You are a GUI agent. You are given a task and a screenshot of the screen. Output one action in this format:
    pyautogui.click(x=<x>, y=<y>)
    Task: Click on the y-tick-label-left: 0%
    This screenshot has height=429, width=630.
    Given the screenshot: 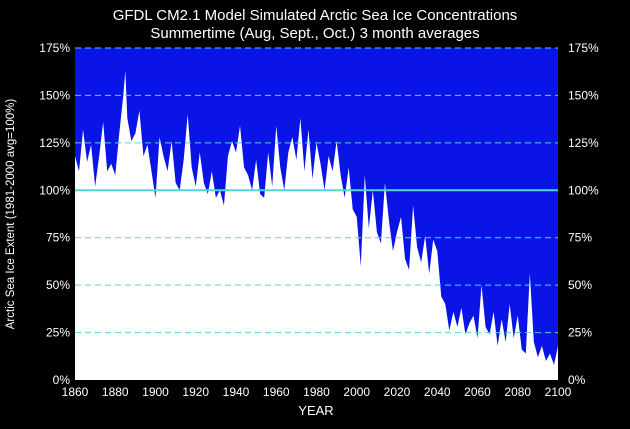 What is the action you would take?
    pyautogui.click(x=62, y=380)
    